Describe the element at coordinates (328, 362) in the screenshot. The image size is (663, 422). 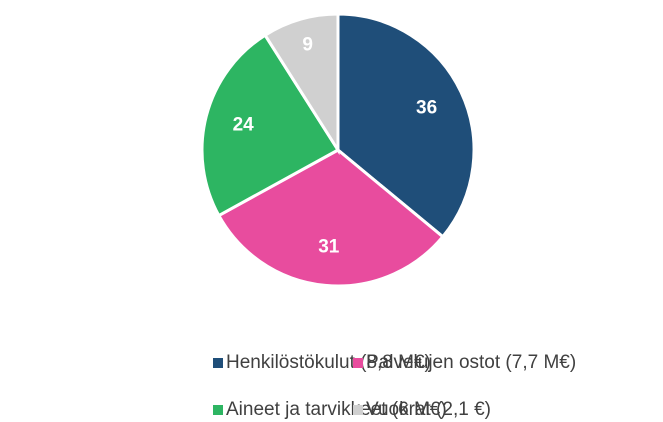
I see `legend-label: Henkilöstökulut (8,8 M€)` at that location.